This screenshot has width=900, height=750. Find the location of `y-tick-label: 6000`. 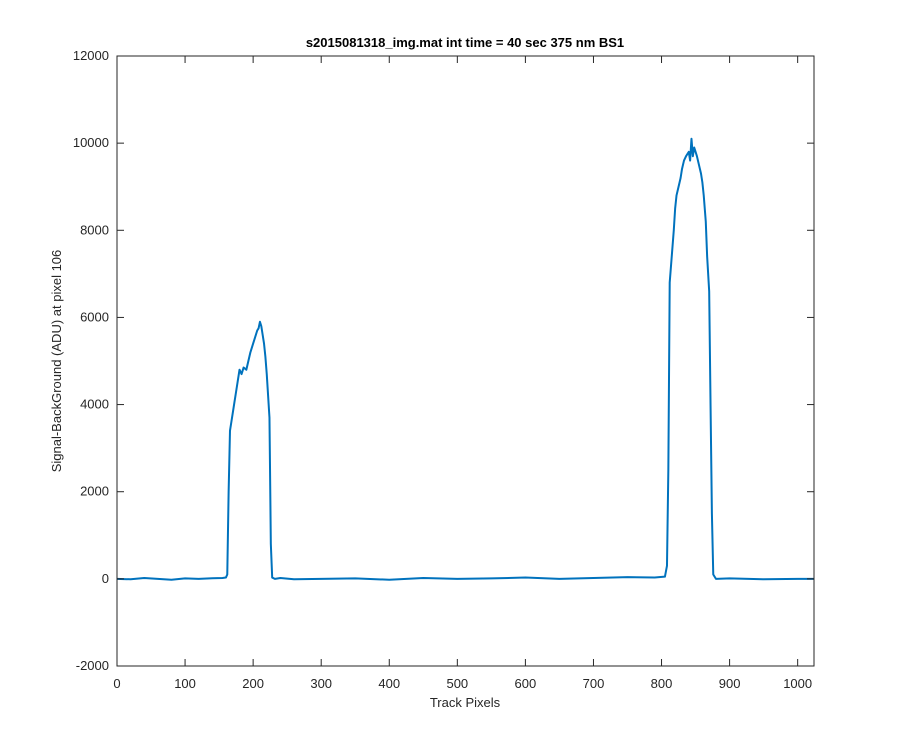

y-tick-label: 6000 is located at coordinates (94, 316).